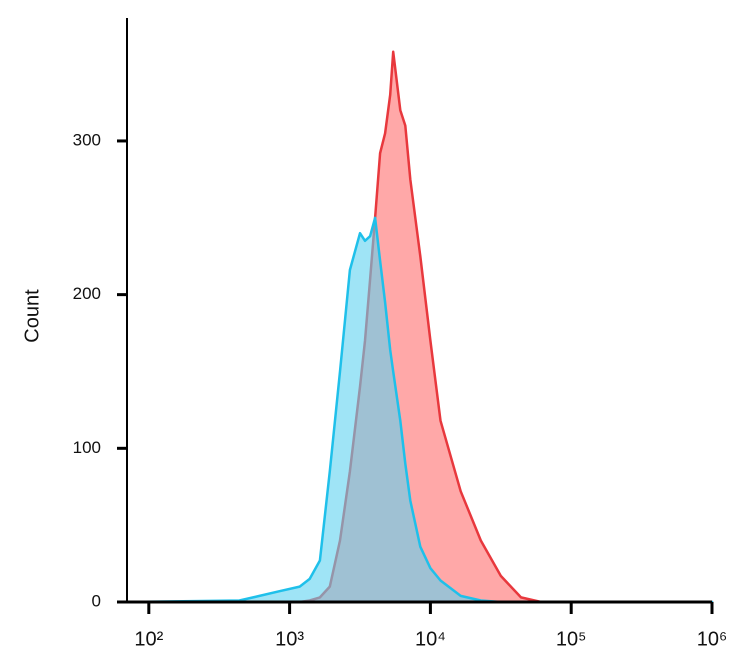  Describe the element at coordinates (430, 639) in the screenshot. I see `x-tick-label: 10⁴` at that location.